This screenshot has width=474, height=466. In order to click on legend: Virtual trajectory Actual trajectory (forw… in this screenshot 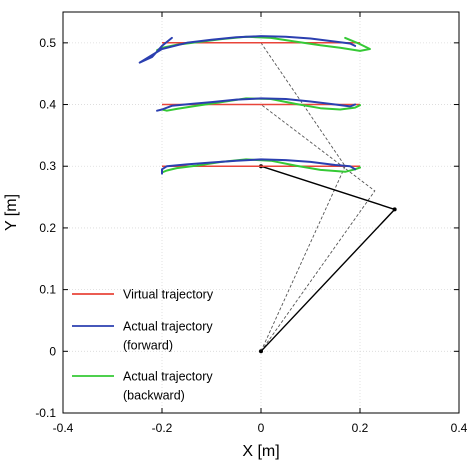, I will do `click(143, 345)`.